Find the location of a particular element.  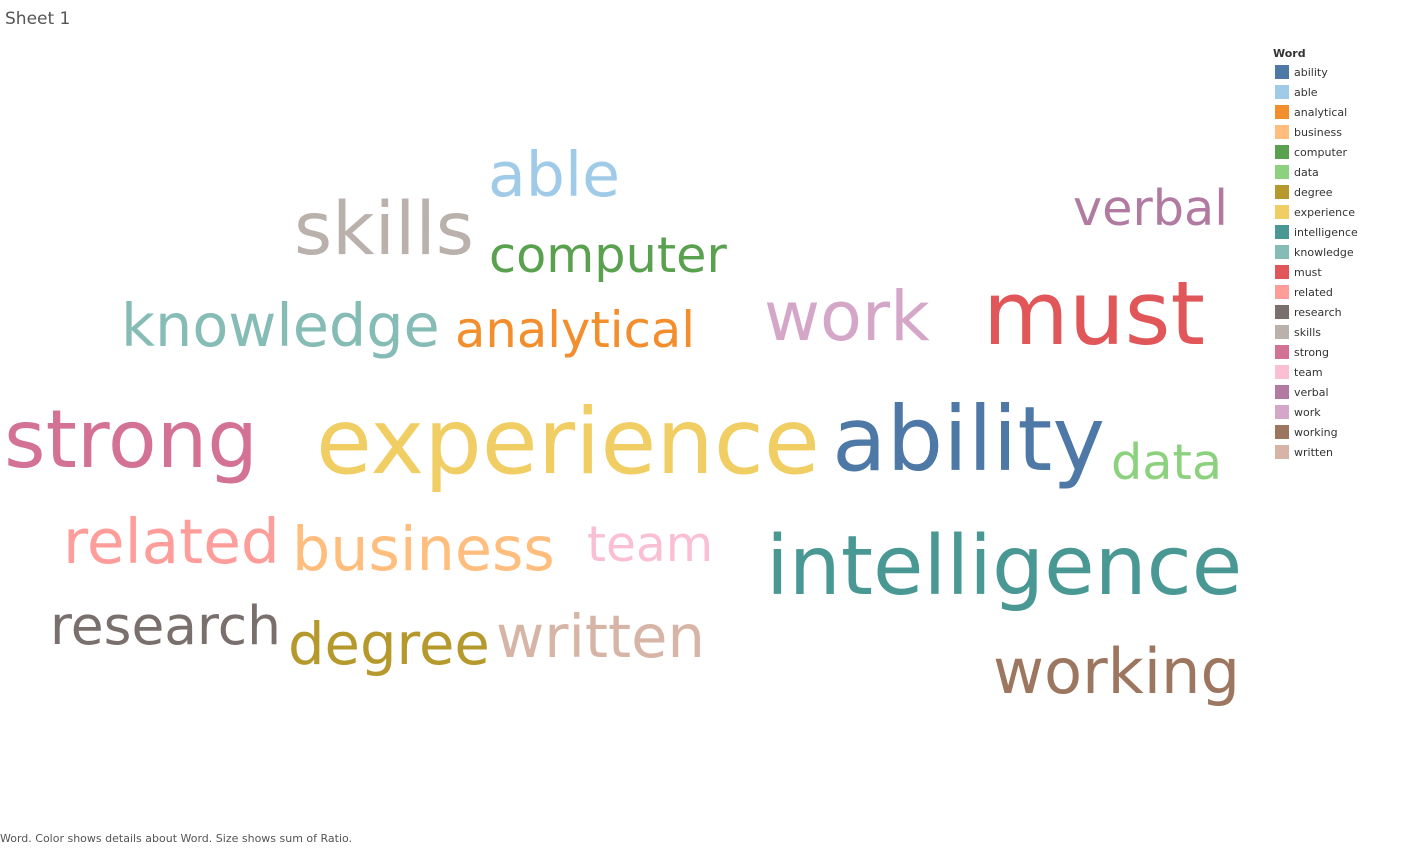

legend-label: data is located at coordinates (1306, 172).